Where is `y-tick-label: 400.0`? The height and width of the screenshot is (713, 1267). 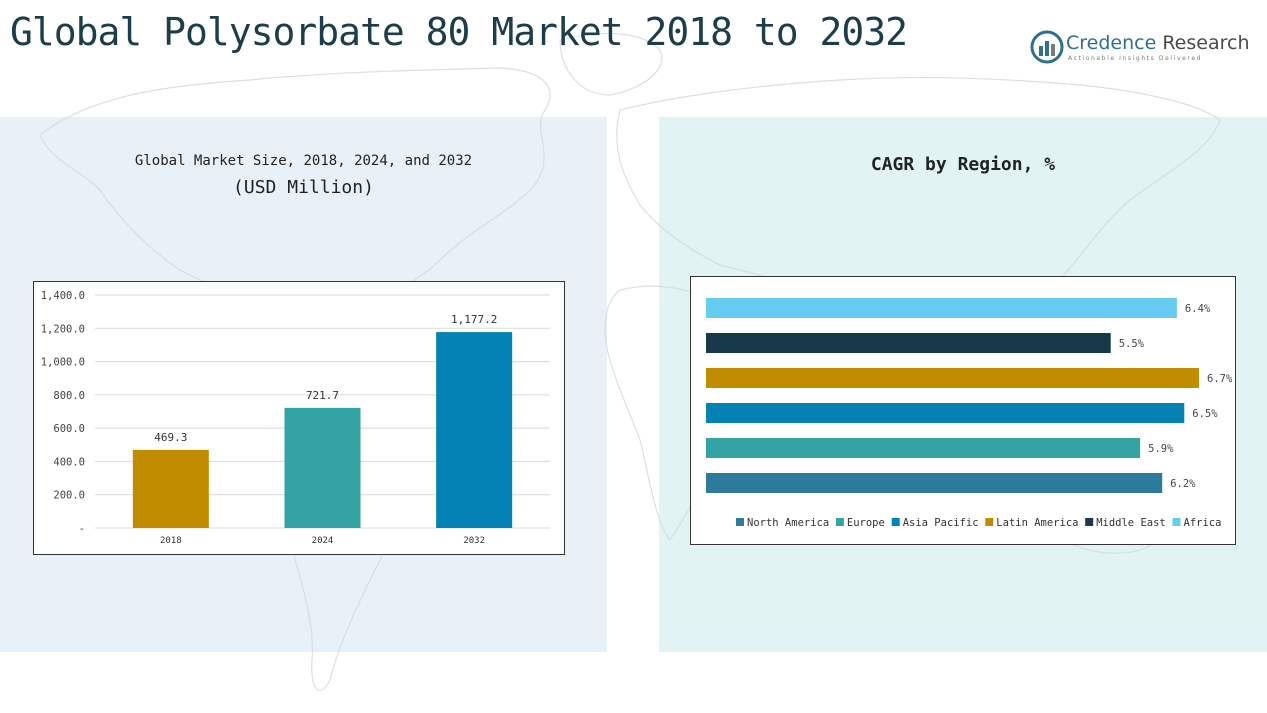
y-tick-label: 400.0 is located at coordinates (69, 462).